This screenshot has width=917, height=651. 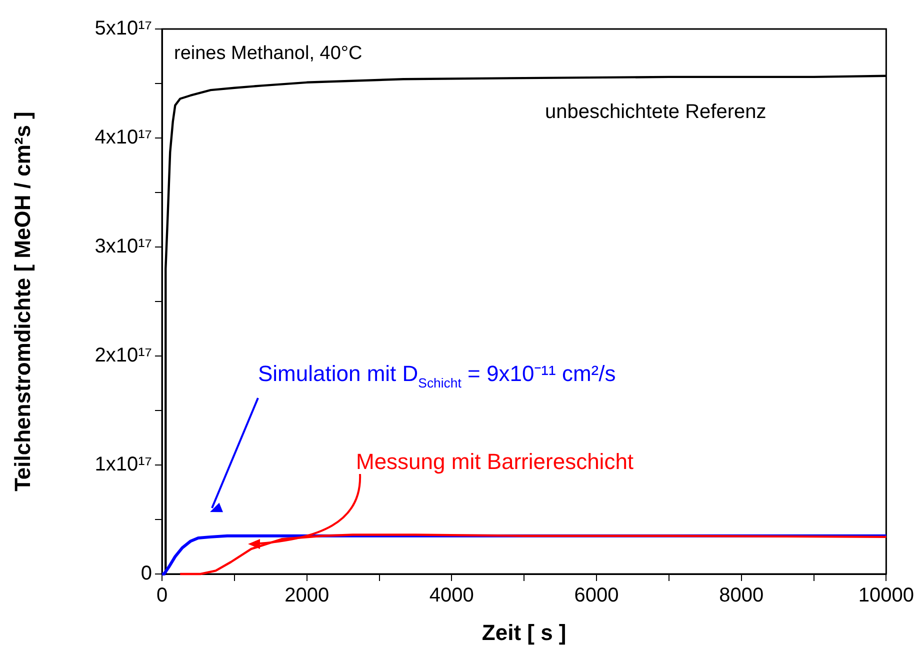 I want to click on x-axis-title: Zeit [ s ], so click(x=524, y=632).